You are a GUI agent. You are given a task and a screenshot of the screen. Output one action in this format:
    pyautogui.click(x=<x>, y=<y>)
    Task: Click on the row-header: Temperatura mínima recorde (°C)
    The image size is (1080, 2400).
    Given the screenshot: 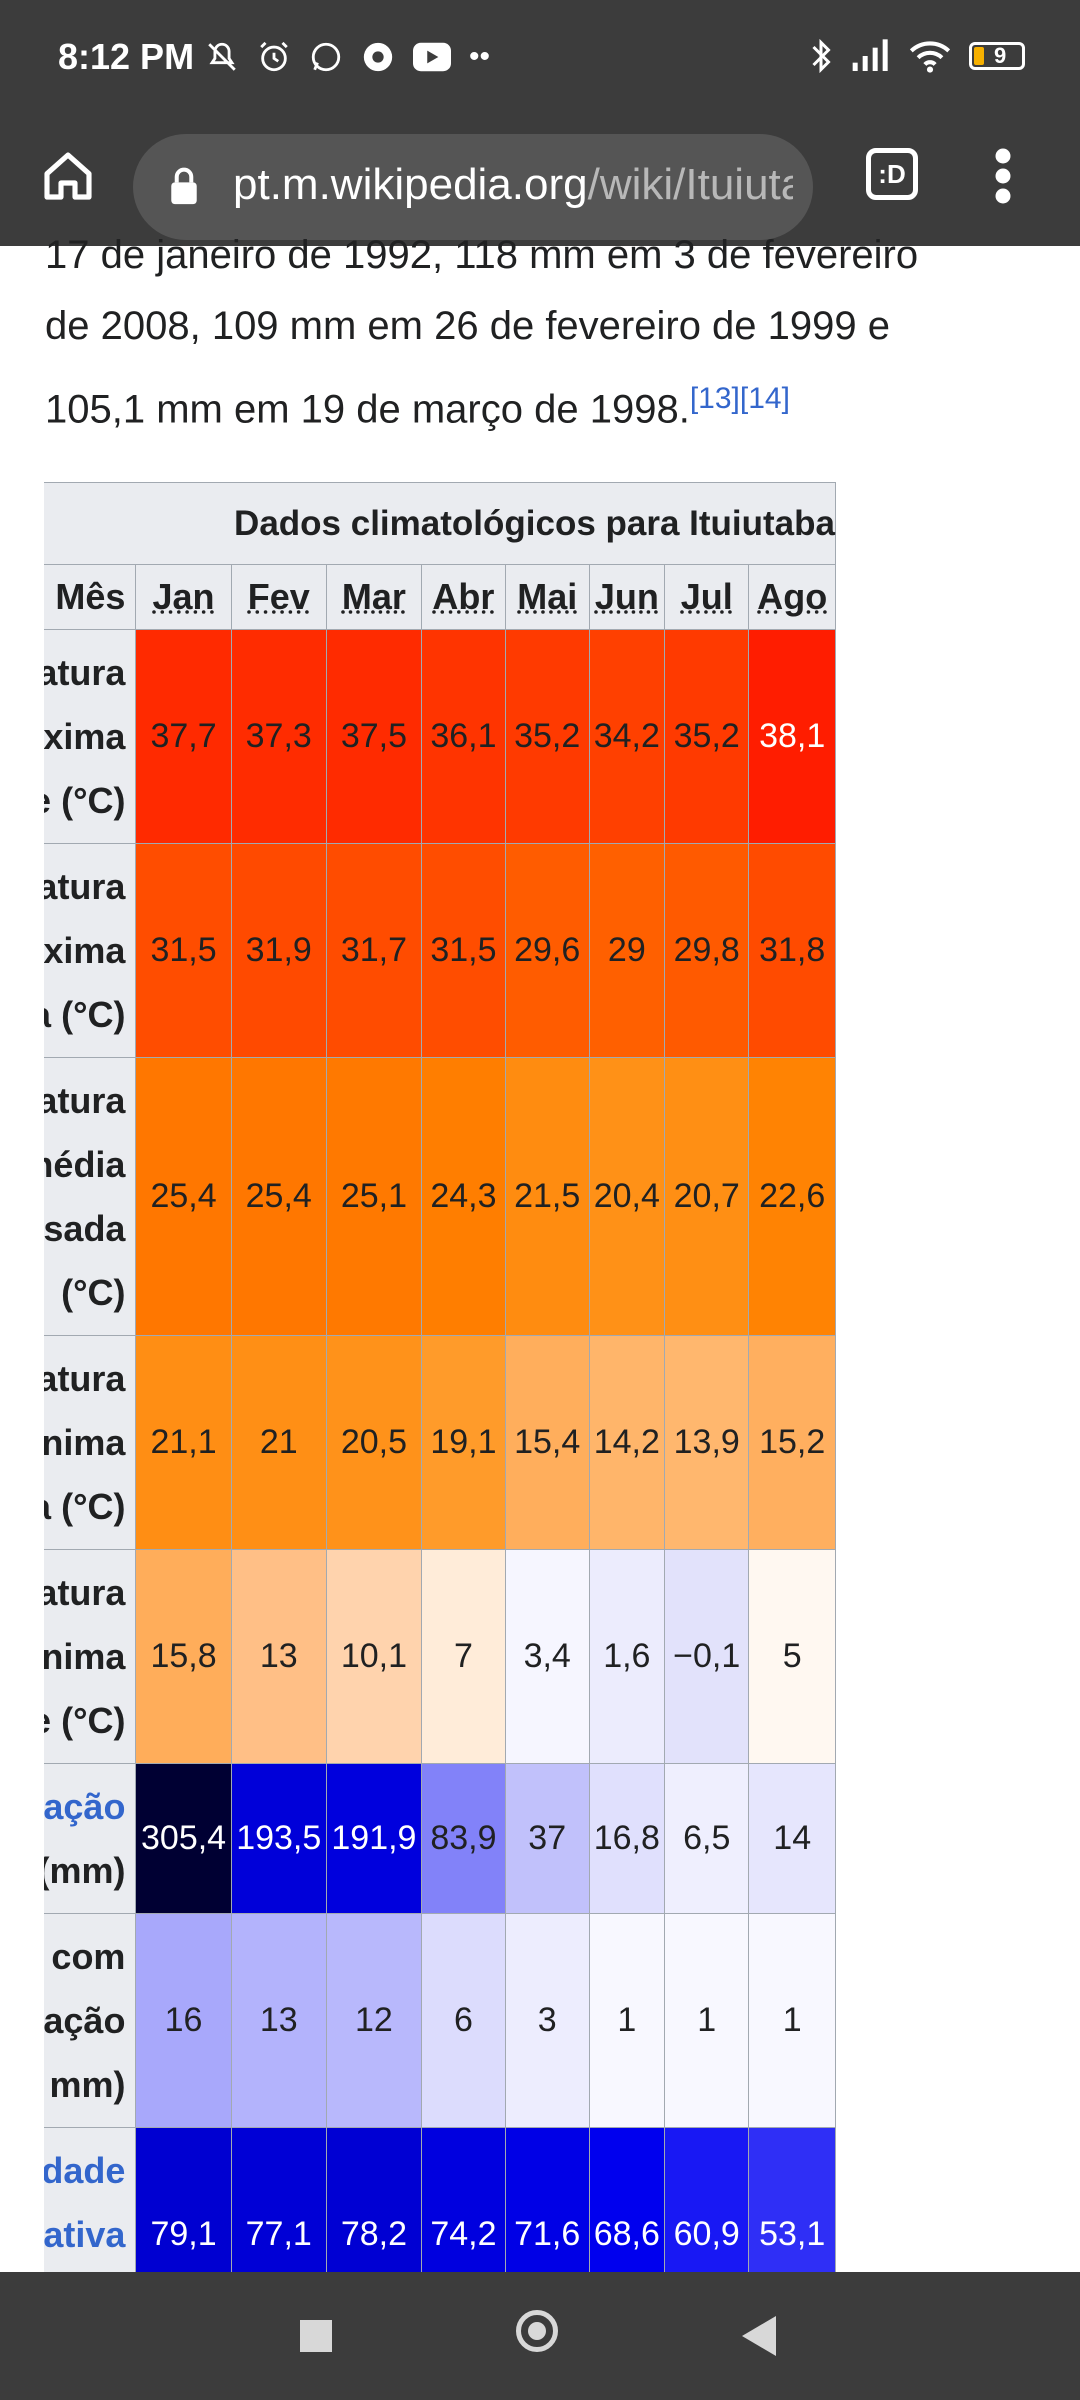 What is the action you would take?
    pyautogui.click(x=90, y=1656)
    